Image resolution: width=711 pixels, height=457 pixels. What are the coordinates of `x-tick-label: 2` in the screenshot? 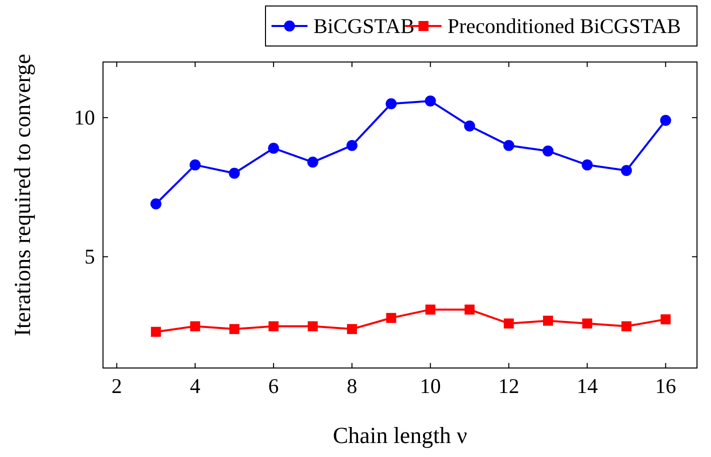 It's located at (116, 386).